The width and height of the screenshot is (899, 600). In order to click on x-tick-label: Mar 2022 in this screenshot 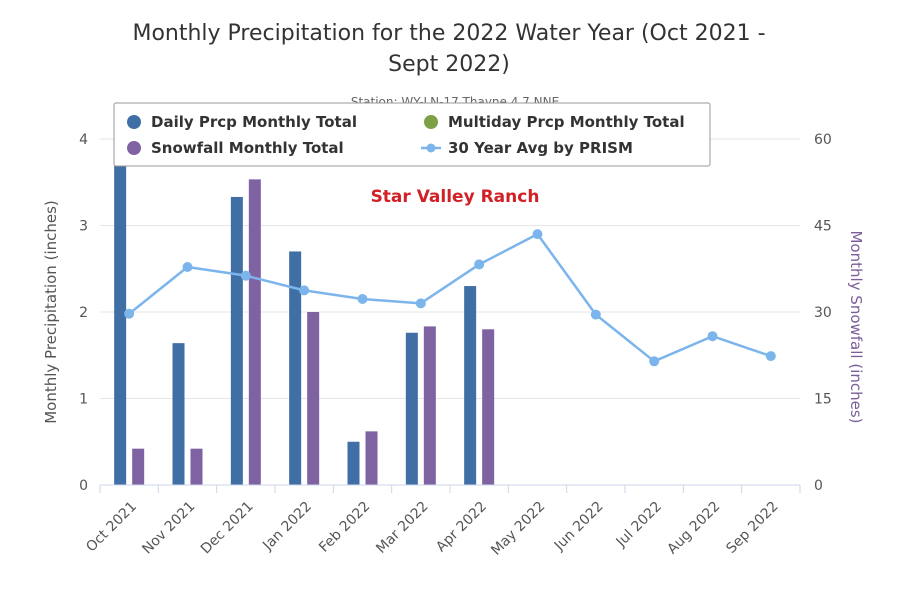, I will do `click(402, 528)`.